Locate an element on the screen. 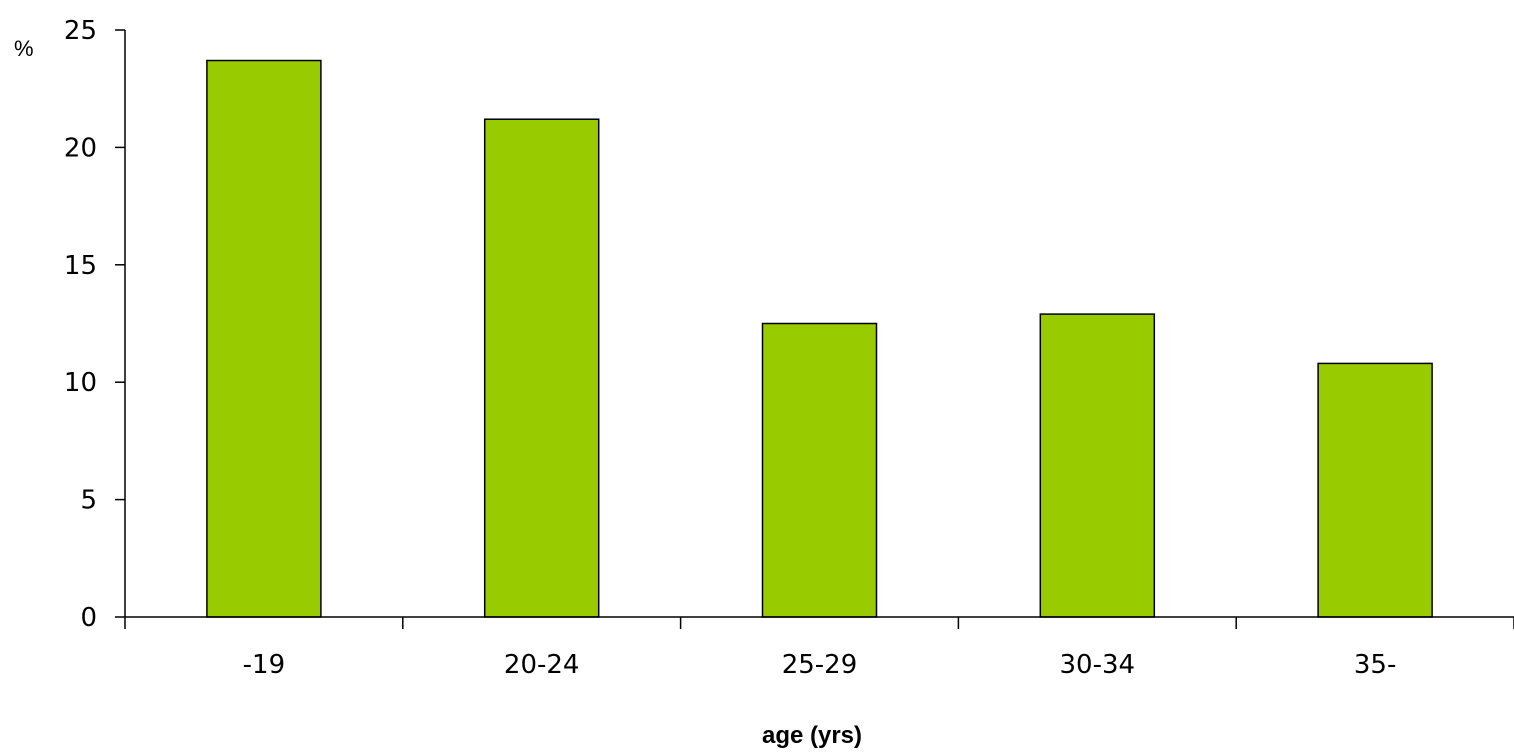  x-tick-label: 25-29 is located at coordinates (820, 665).